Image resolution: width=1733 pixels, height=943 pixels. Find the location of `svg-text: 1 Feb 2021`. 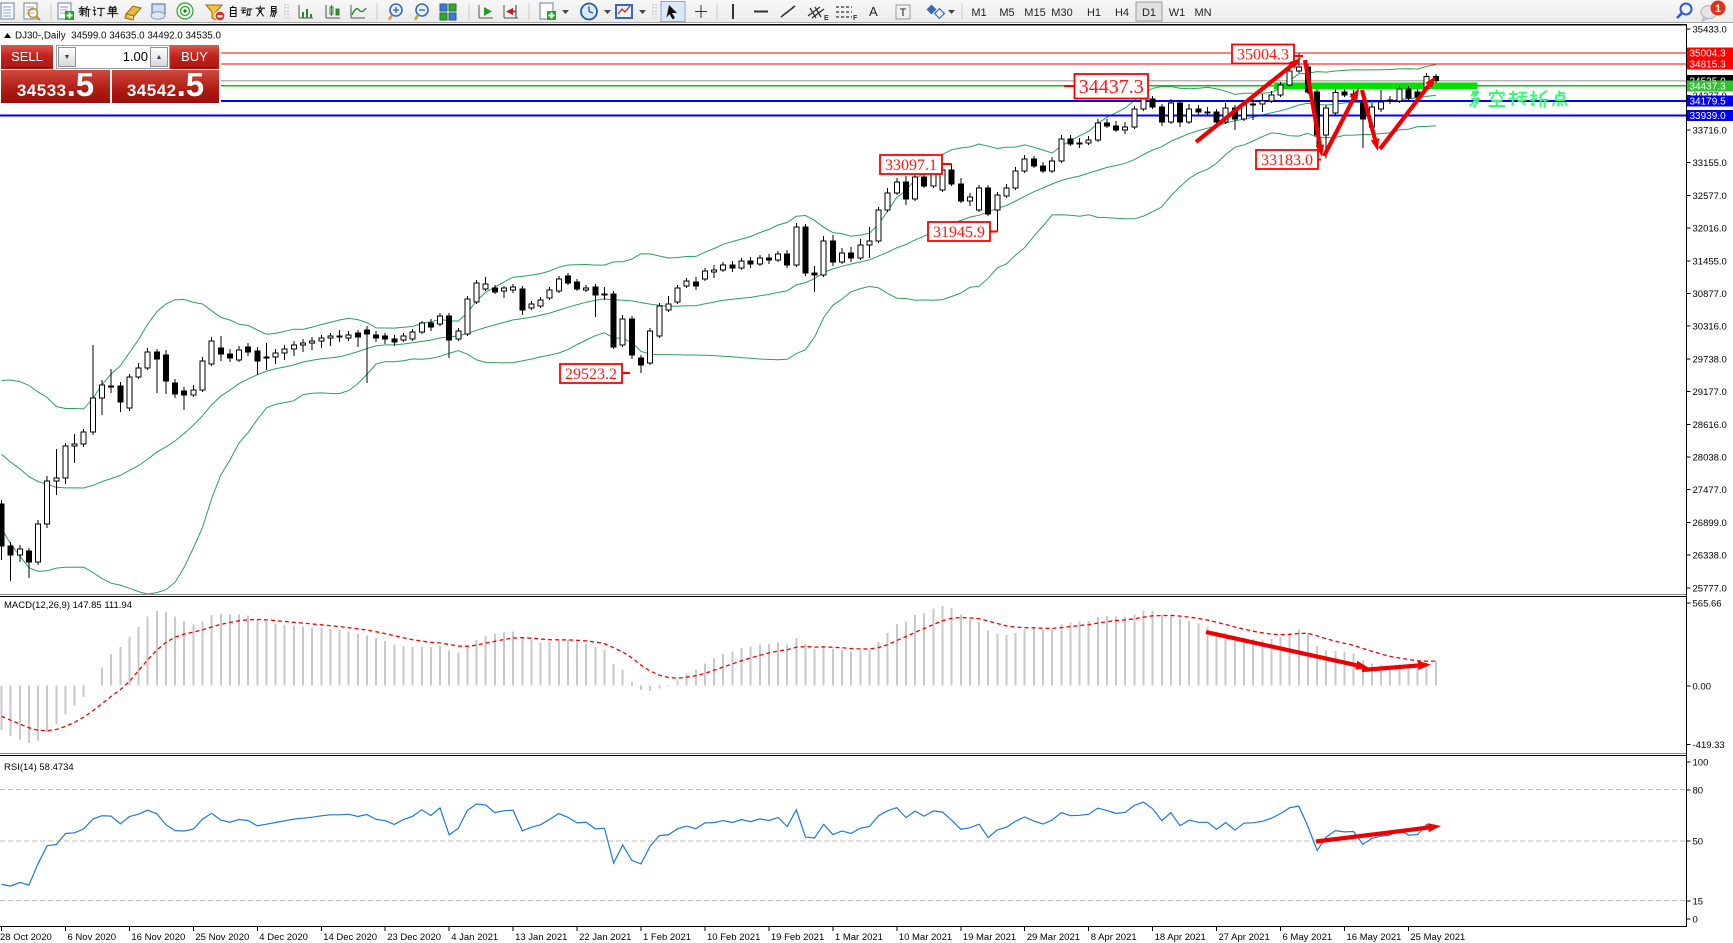

svg-text: 1 Feb 2021 is located at coordinates (667, 937).